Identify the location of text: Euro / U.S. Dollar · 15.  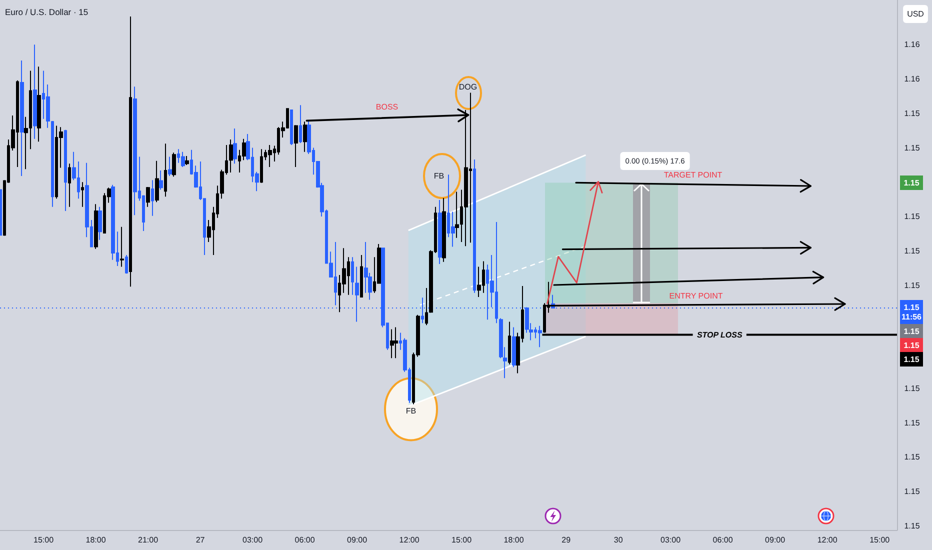
(46, 12).